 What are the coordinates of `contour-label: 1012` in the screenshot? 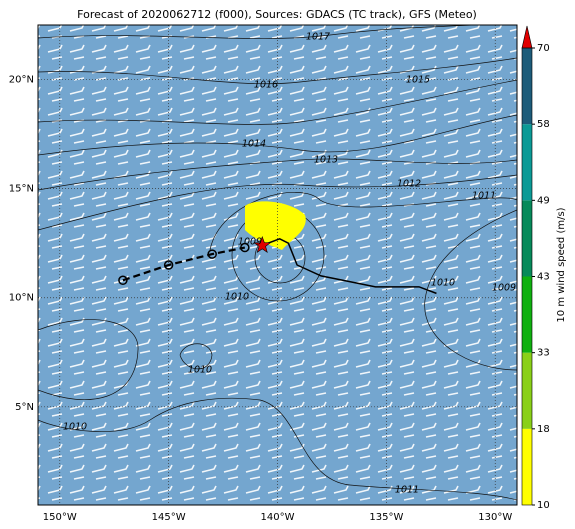 It's located at (409, 184).